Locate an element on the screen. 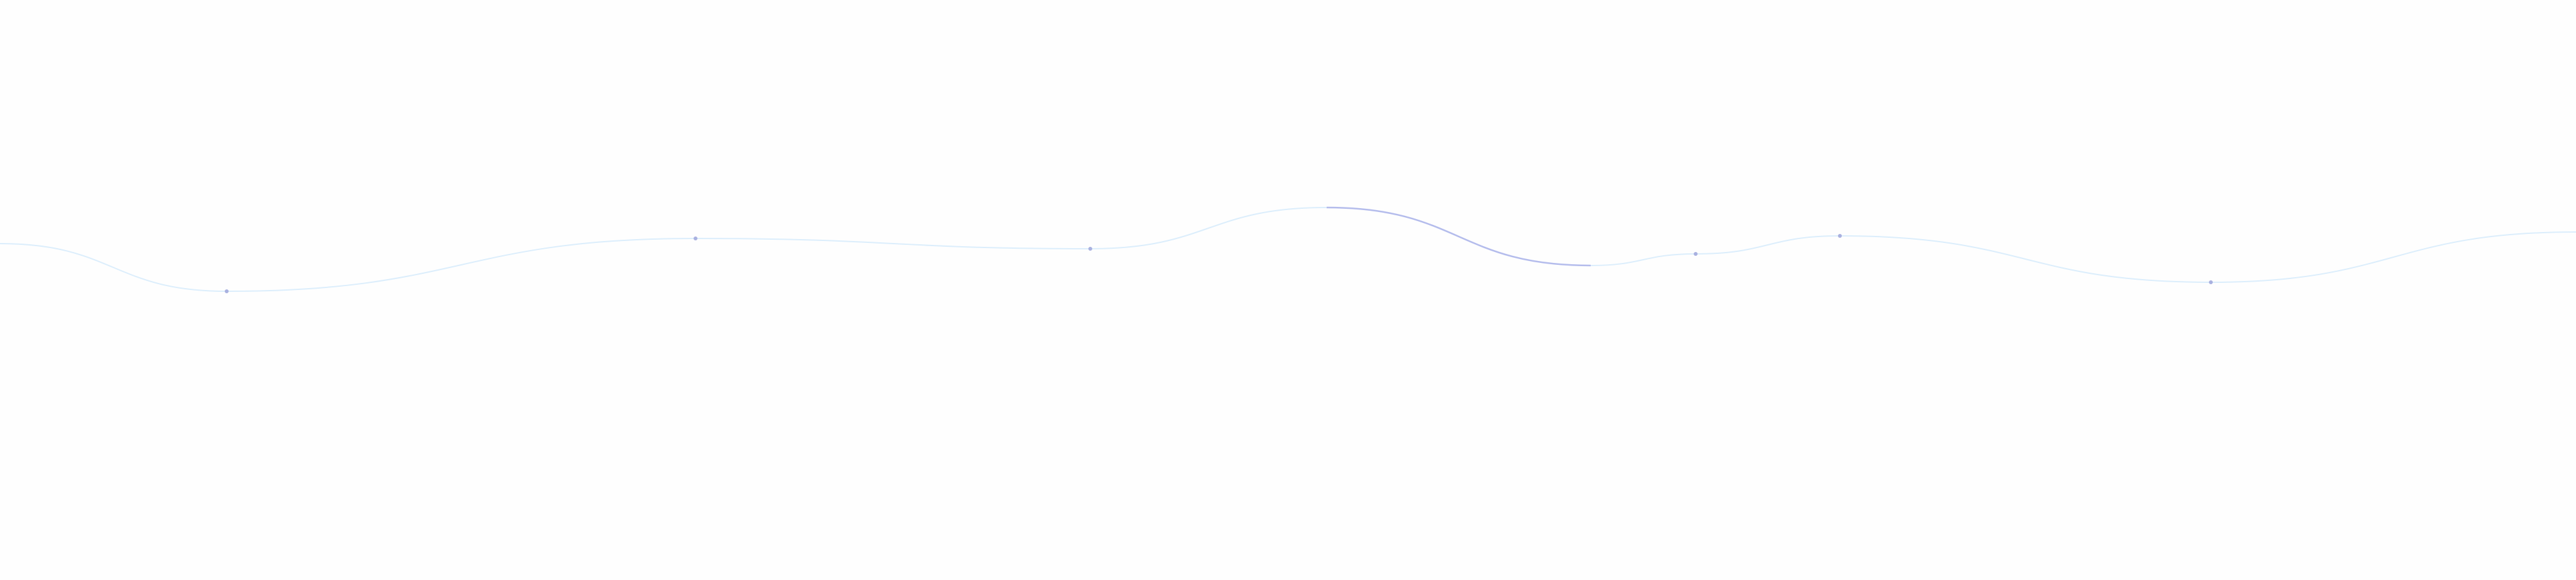 The height and width of the screenshot is (580, 2576). wave-dots is located at coordinates (1219, 263).